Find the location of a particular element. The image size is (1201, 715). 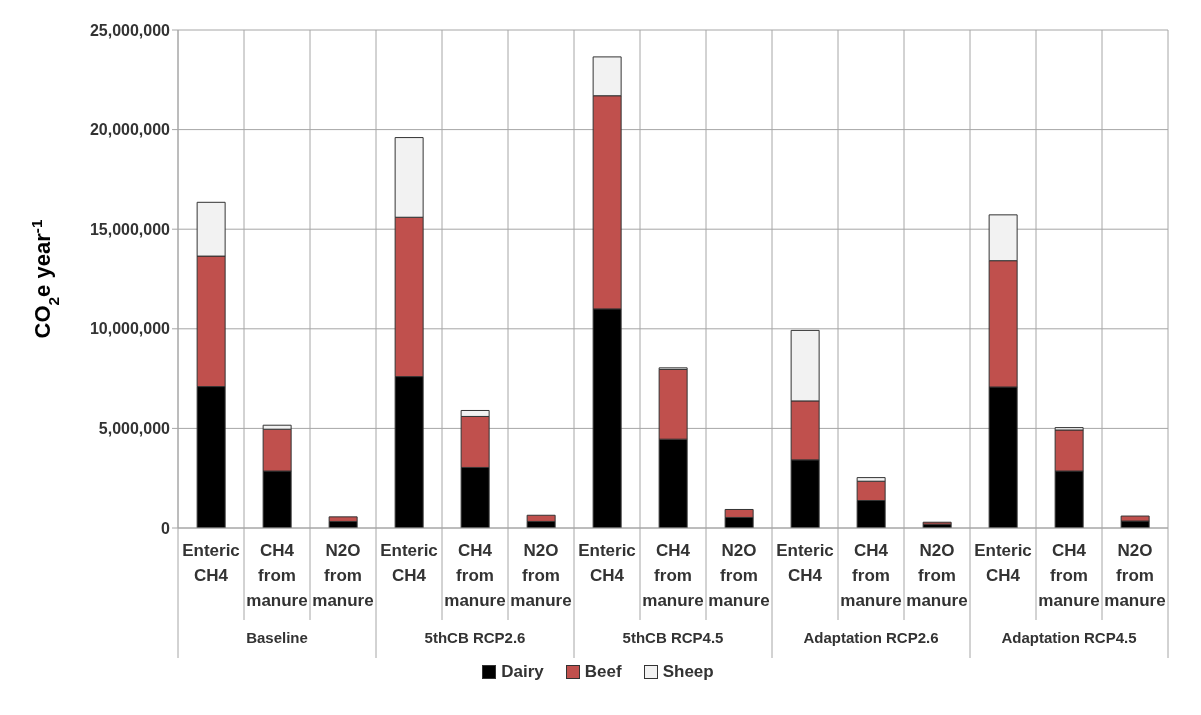

text: Adaptation RCP2.6 is located at coordinates (871, 637).